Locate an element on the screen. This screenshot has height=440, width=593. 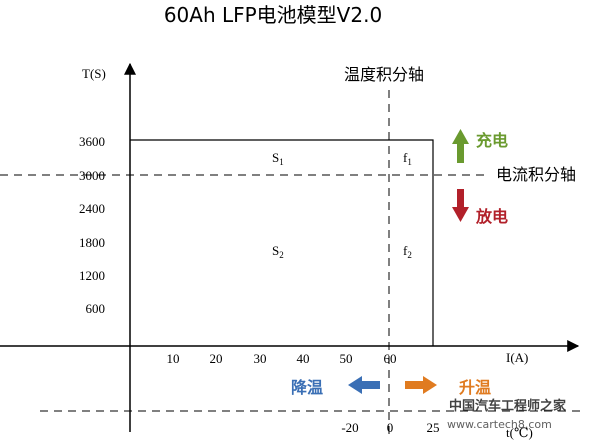
x-tick-40: 40 is located at coordinates (303, 358).